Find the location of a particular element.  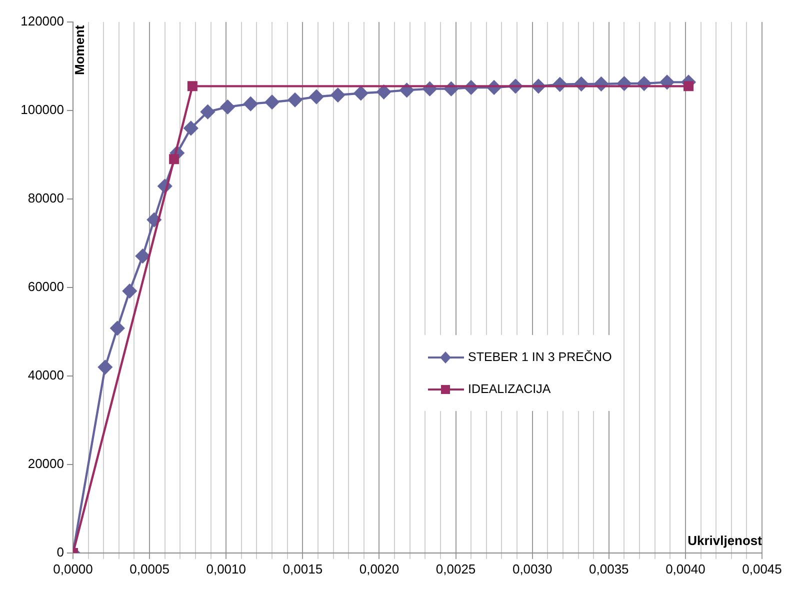

y-tick-label: 40000 is located at coordinates (46, 375).